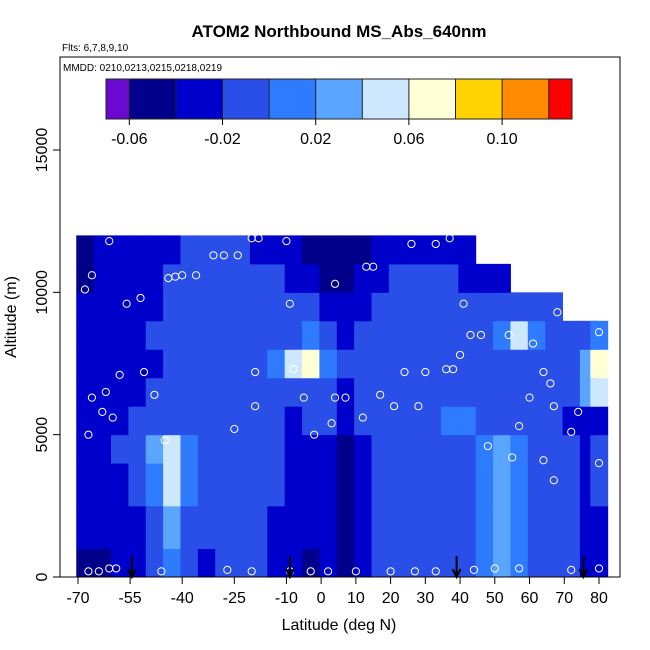 The image size is (650, 650). I want to click on colorbar-frame, so click(339, 99).